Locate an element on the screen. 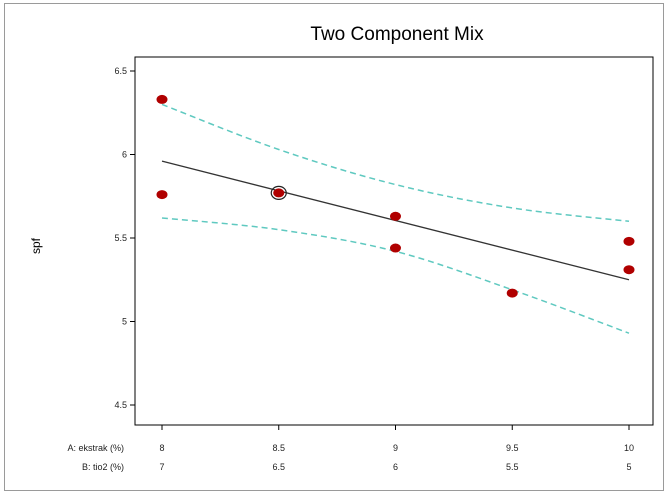 The width and height of the screenshot is (669, 496). y-axis-ticks: 4.5 5 5.5 6 6.5 is located at coordinates (124, 238).